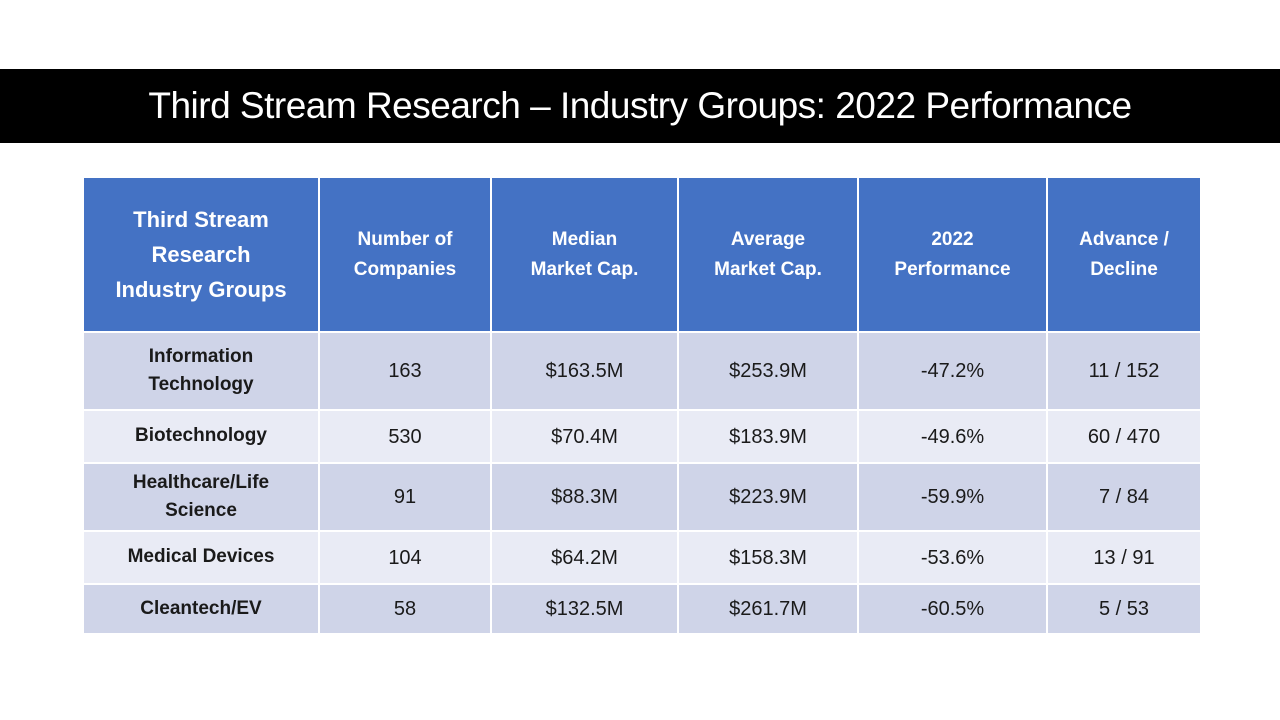 Image resolution: width=1280 pixels, height=720 pixels. I want to click on cell-median-market-cap: $70.4M, so click(584, 436).